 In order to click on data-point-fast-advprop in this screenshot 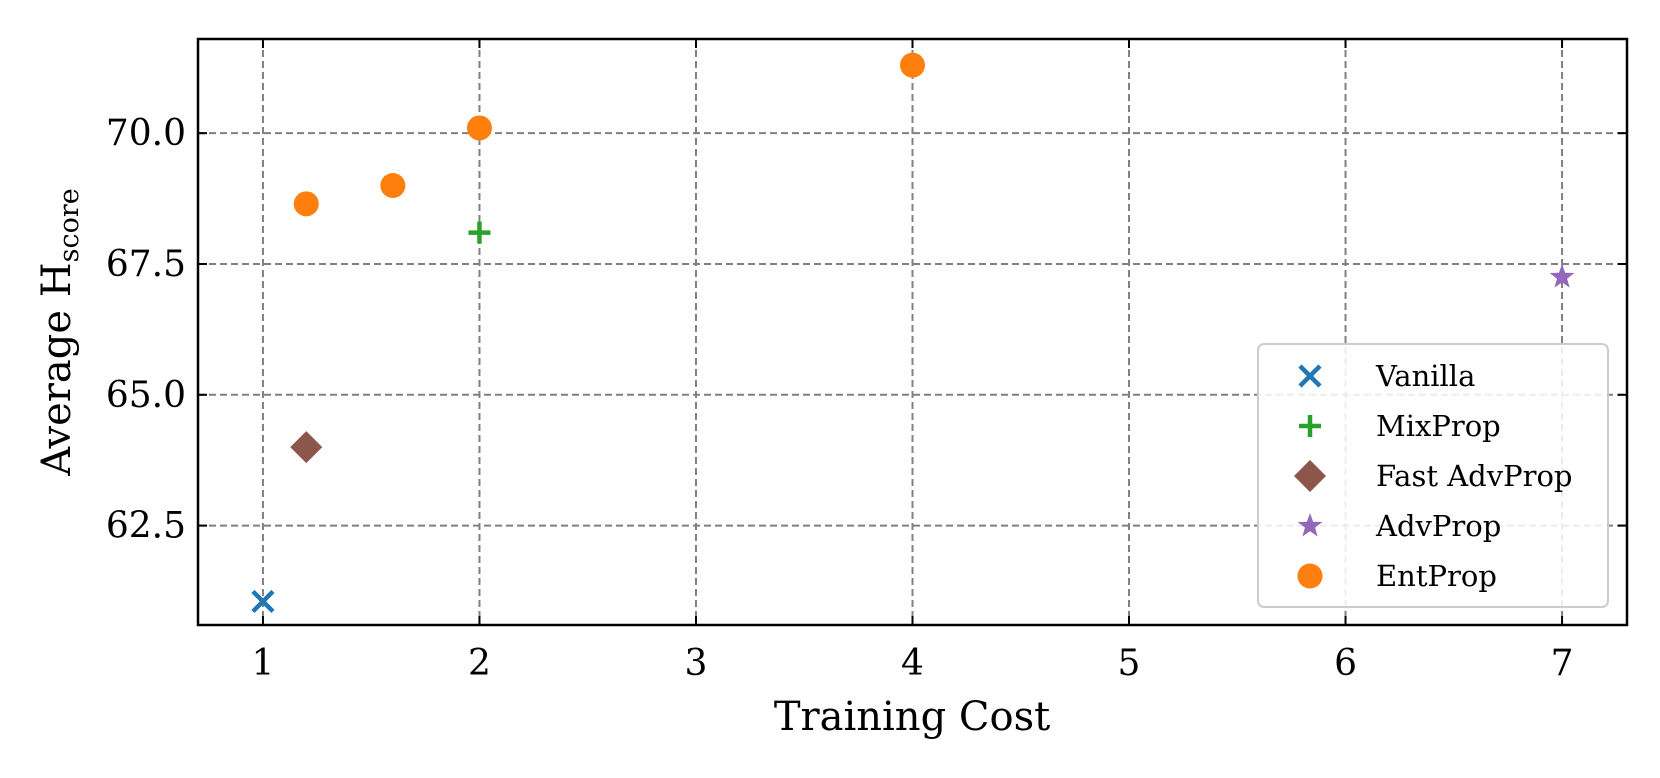, I will do `click(306, 447)`.